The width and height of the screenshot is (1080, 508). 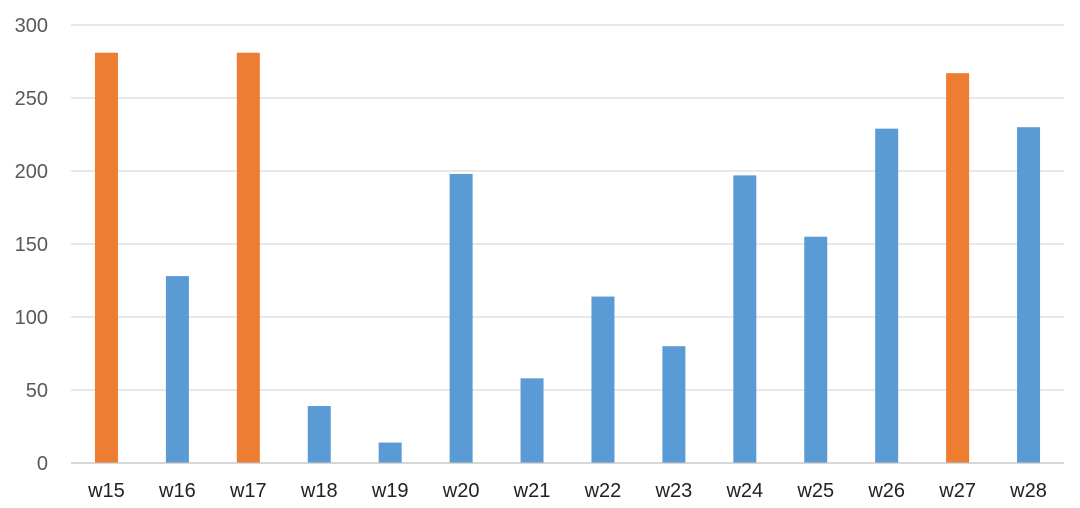 What do you see at coordinates (390, 452) in the screenshot?
I see `bar-w19` at bounding box center [390, 452].